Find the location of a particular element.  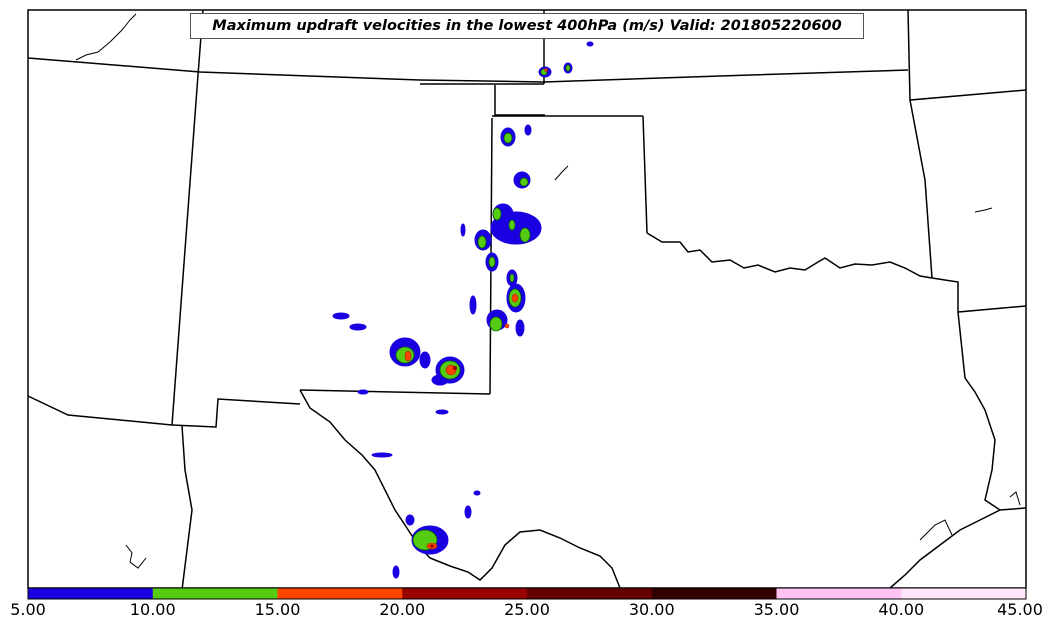

colorbar-tick-label: 20.00 is located at coordinates (402, 609).